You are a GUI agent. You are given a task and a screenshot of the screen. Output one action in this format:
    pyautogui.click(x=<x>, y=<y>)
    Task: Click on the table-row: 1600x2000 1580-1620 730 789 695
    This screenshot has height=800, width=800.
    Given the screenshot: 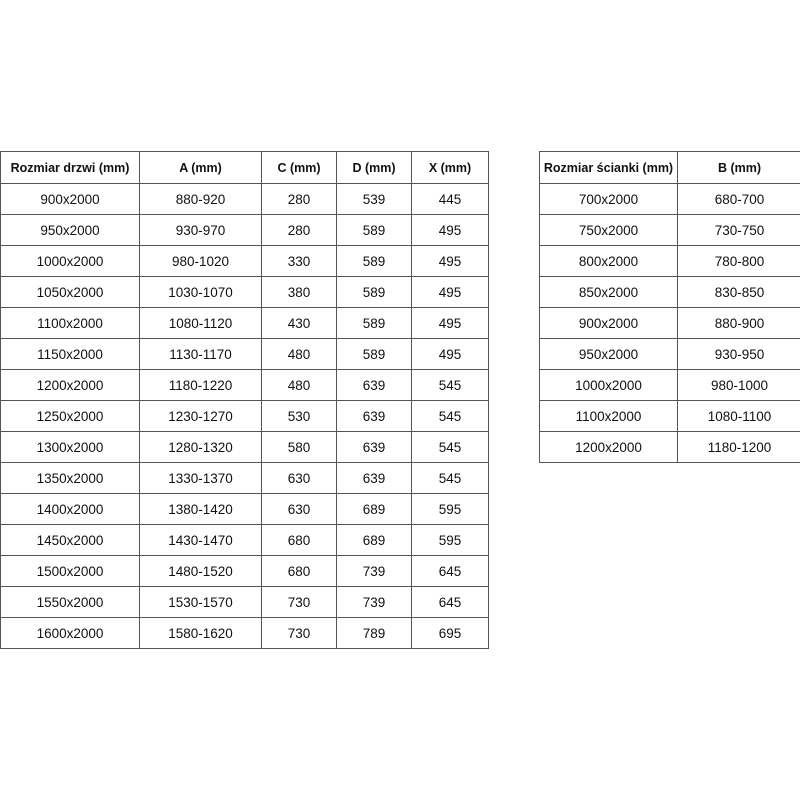 What is the action you would take?
    pyautogui.click(x=244, y=633)
    